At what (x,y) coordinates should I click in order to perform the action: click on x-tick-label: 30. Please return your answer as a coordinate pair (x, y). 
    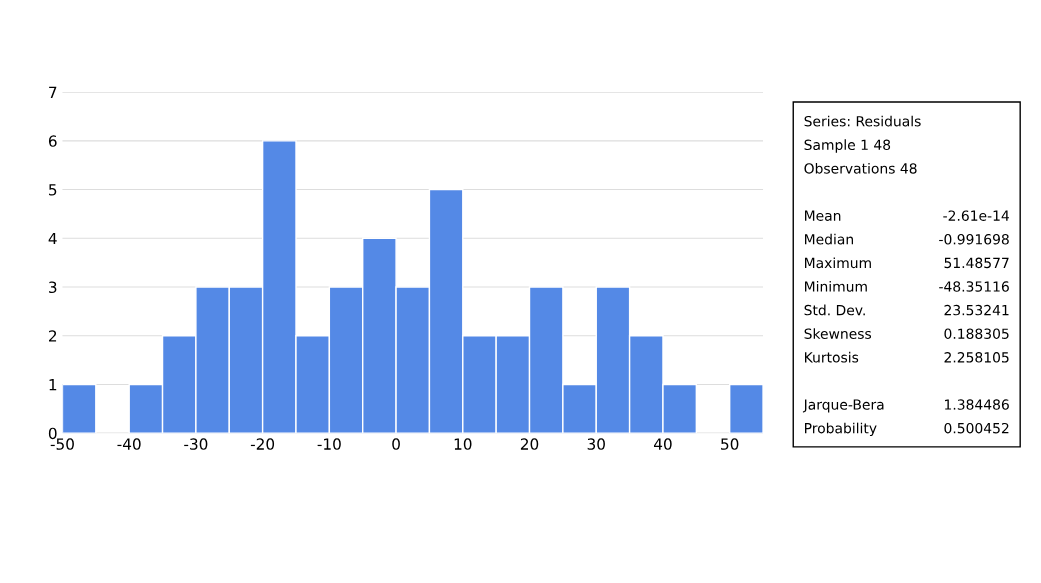
    Looking at the image, I should click on (596, 444).